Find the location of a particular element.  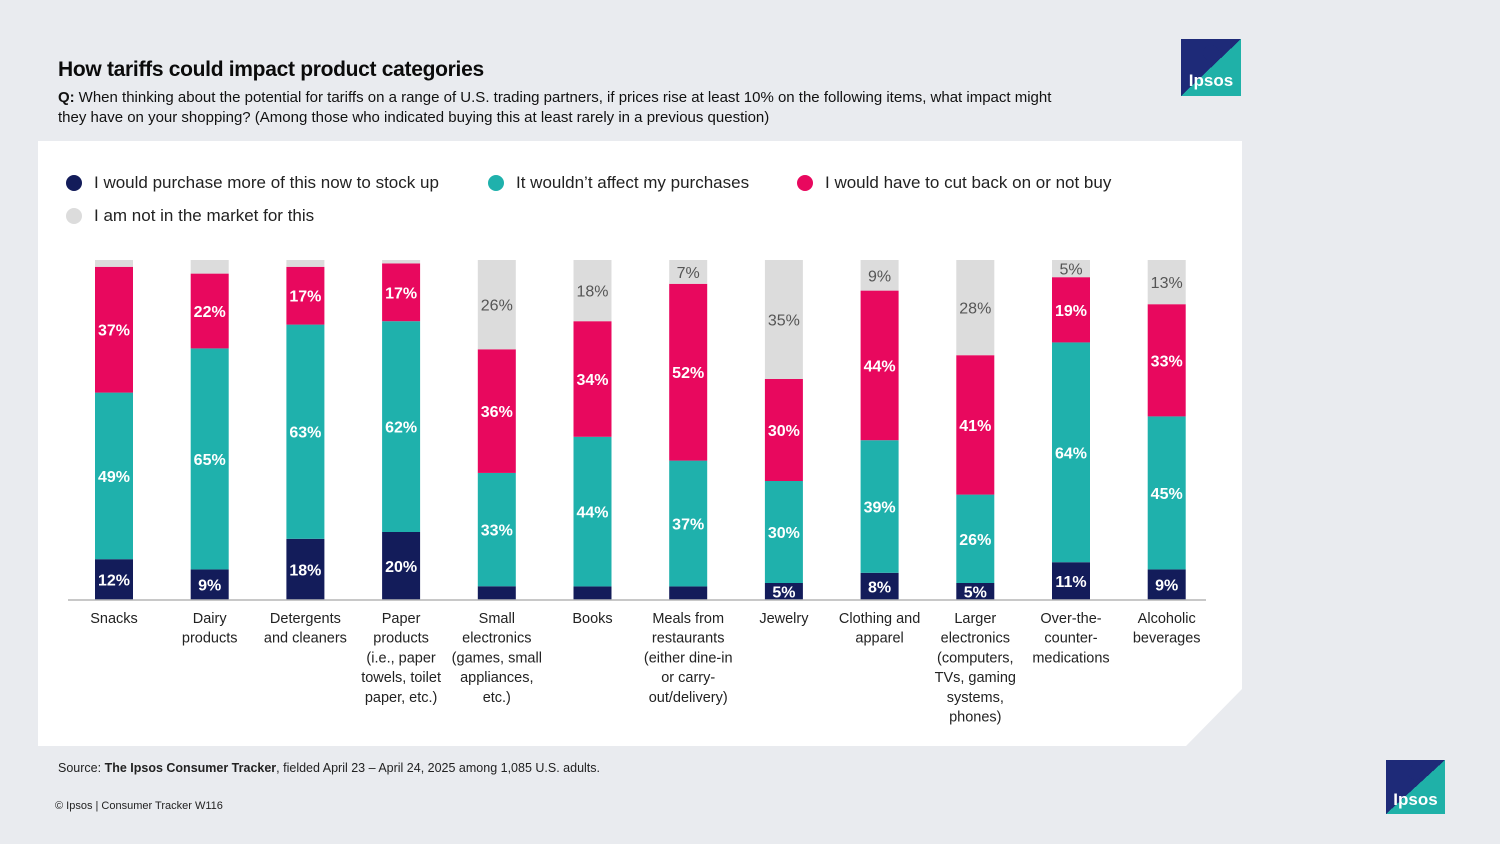

data-label-cut_back-7: 30% is located at coordinates (784, 431).